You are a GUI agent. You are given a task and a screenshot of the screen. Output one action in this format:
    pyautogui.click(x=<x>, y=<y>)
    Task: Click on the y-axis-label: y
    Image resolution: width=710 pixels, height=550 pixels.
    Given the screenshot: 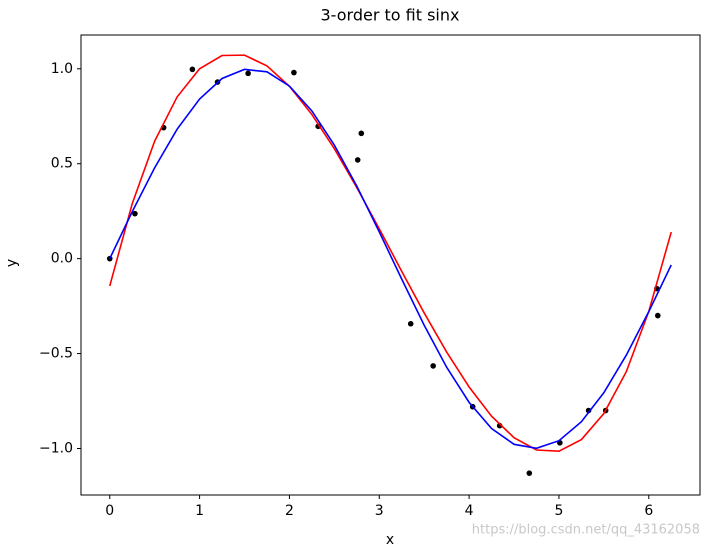 What is the action you would take?
    pyautogui.click(x=12, y=263)
    